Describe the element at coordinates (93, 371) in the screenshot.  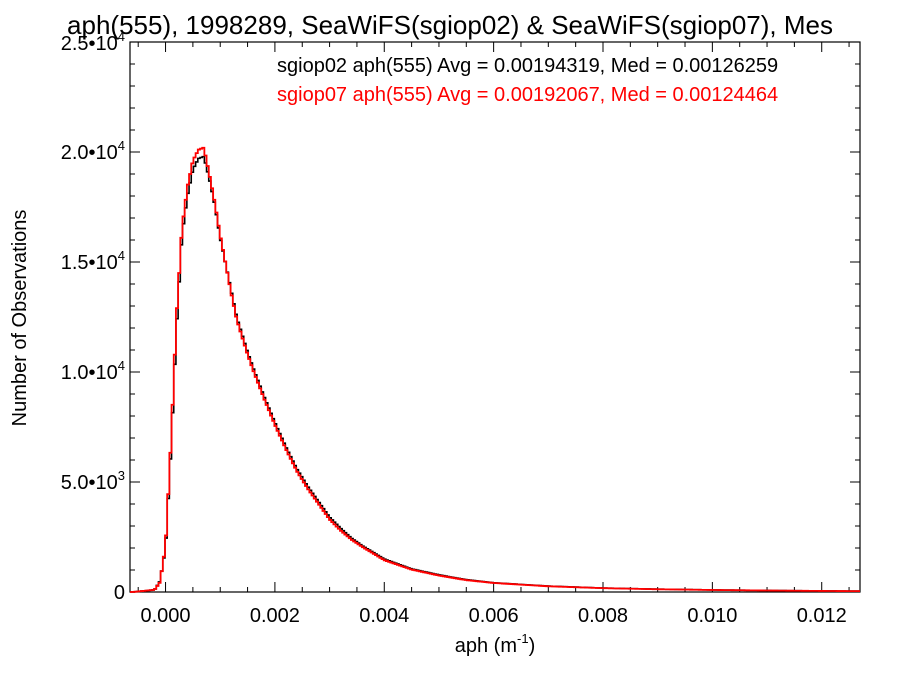
I see `y-tick-label: 1.0•104` at that location.